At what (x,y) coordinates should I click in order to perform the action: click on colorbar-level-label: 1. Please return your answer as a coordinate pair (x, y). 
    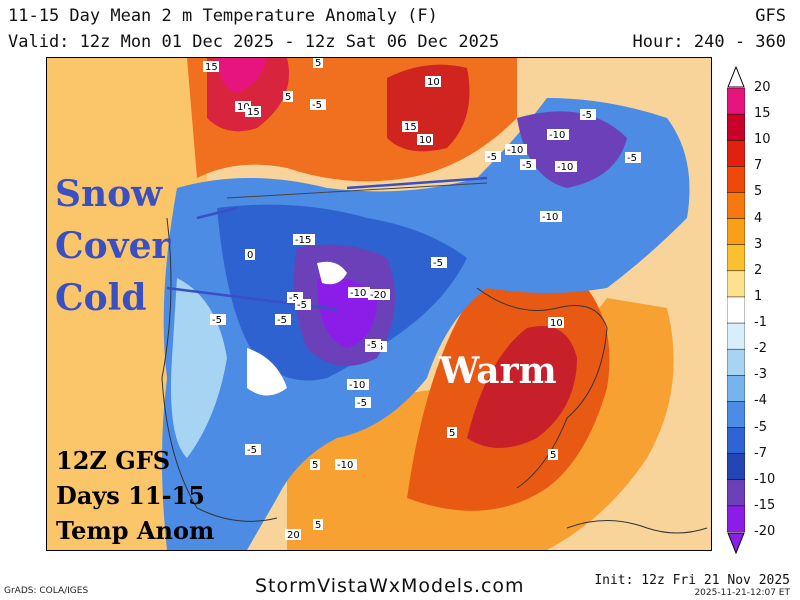
    Looking at the image, I should click on (758, 296).